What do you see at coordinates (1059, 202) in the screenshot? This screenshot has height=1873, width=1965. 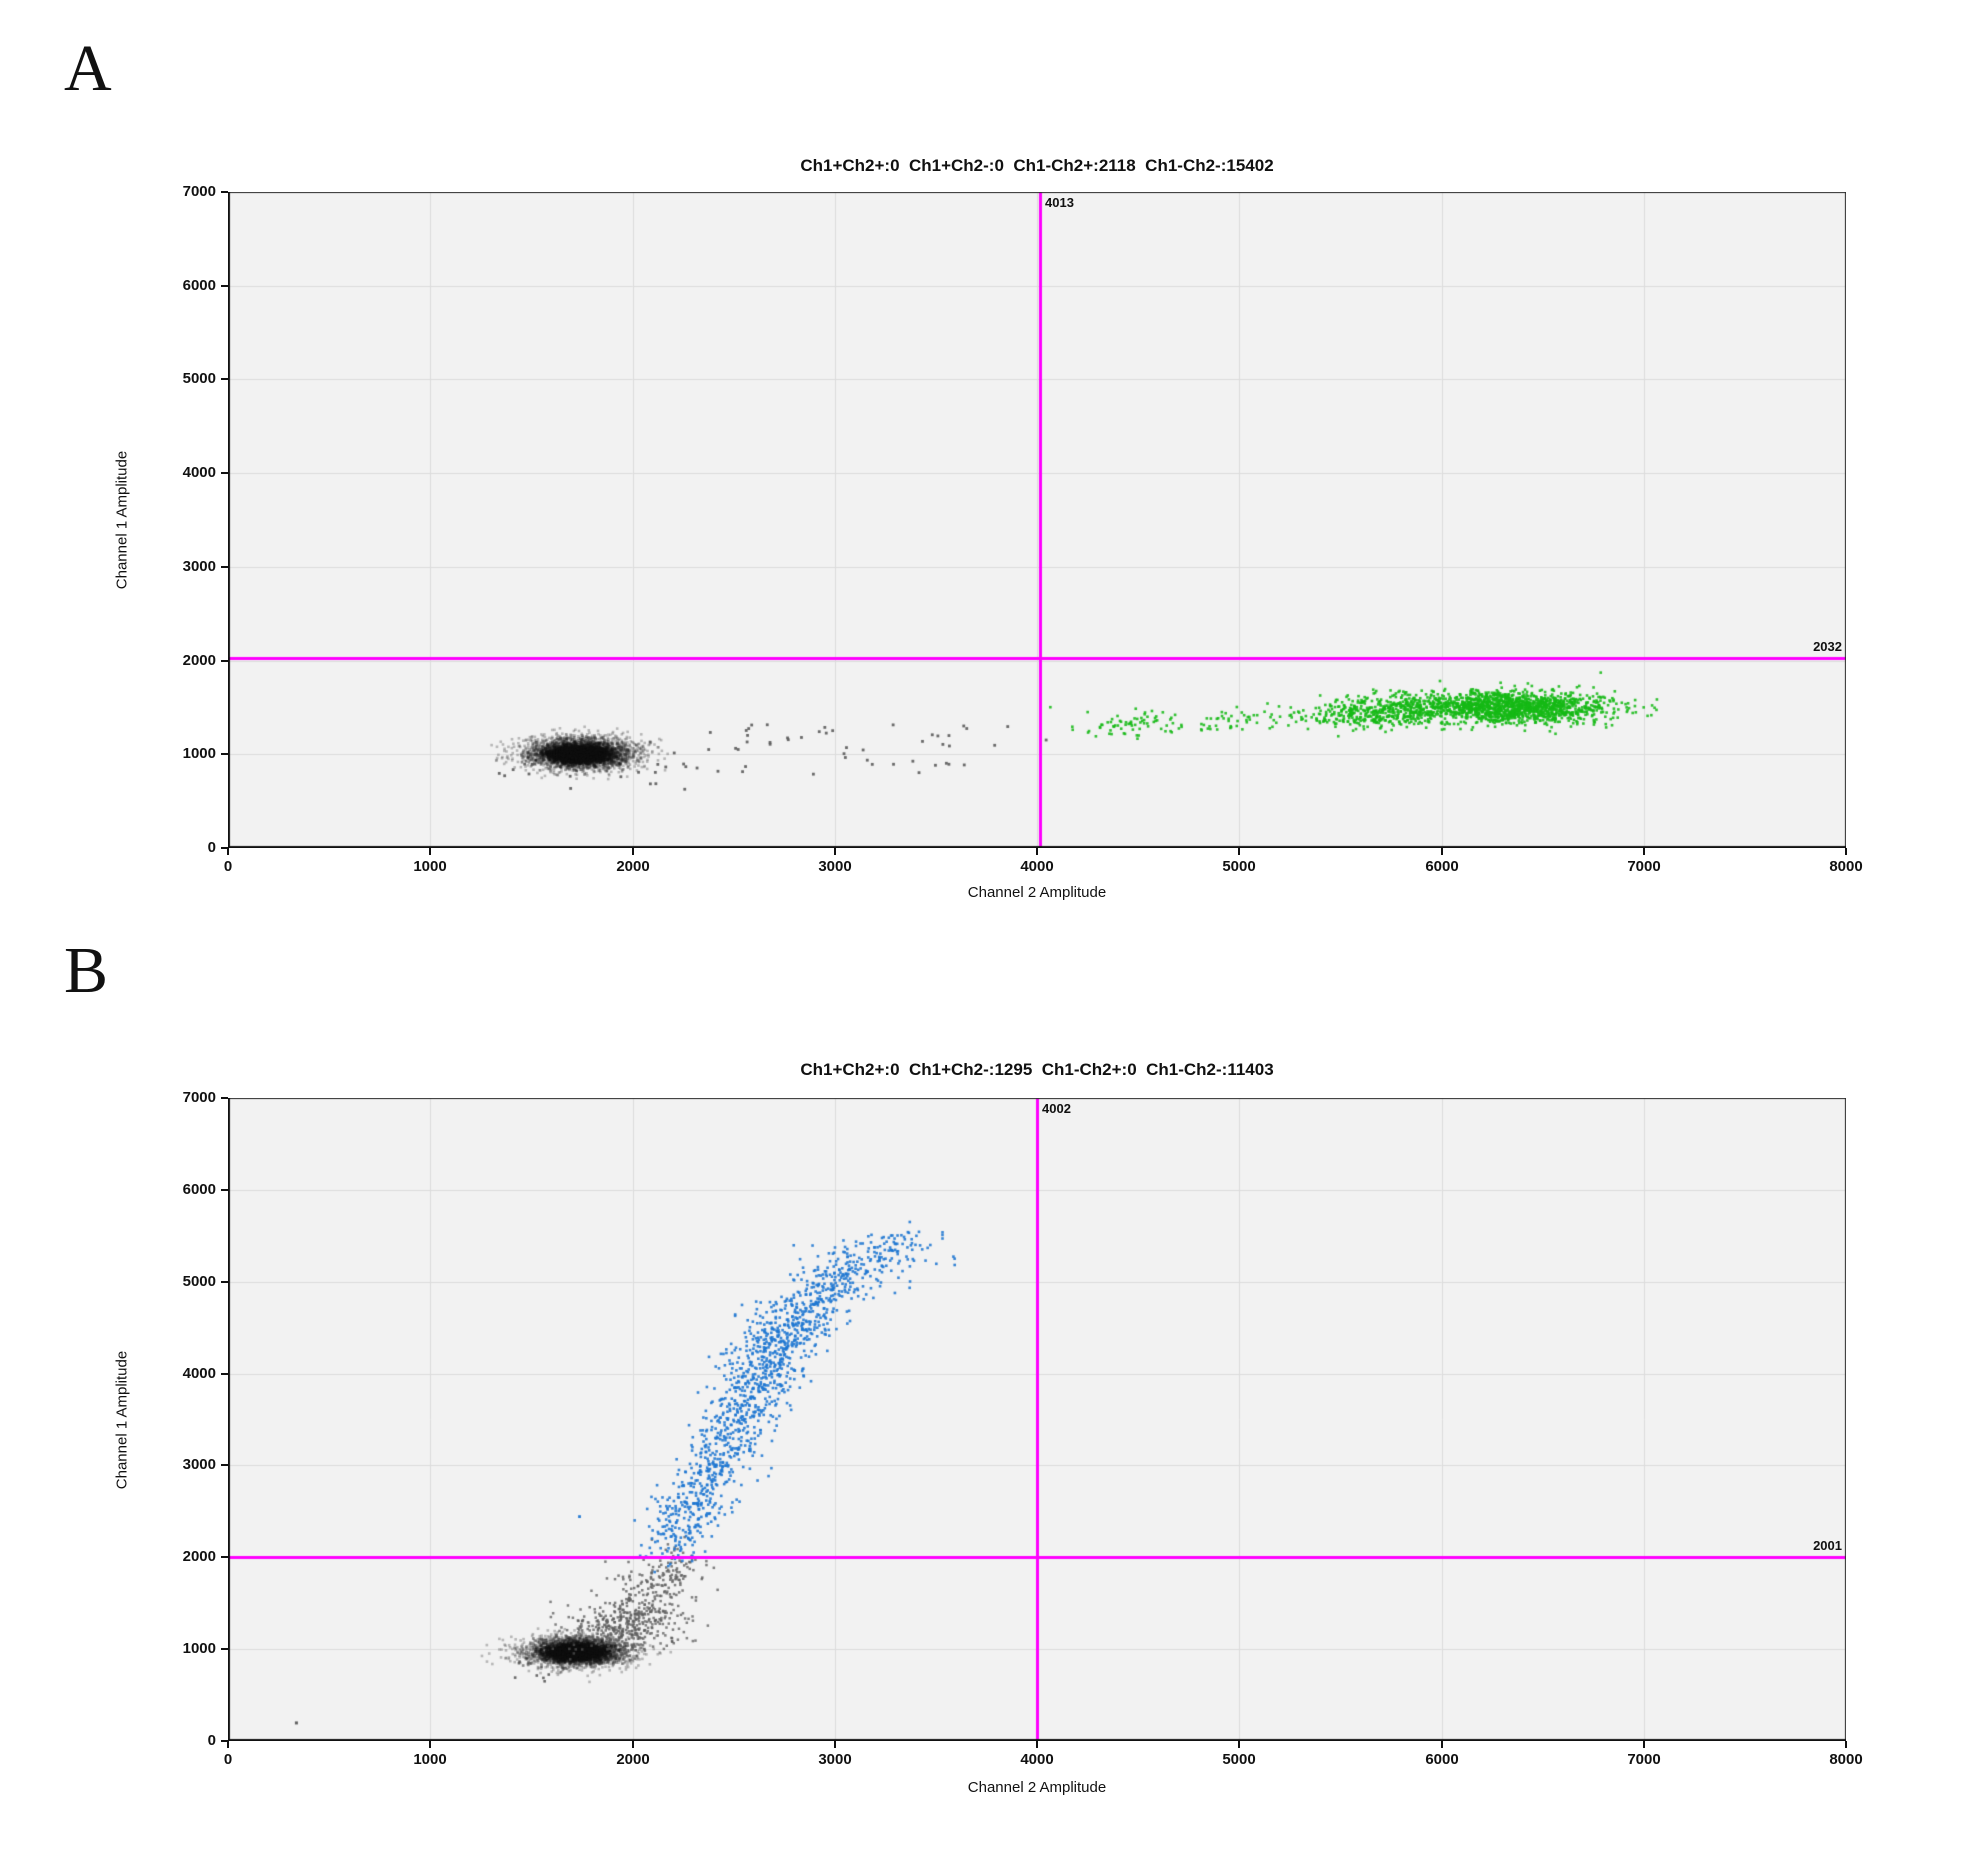 I see `plot-a-x-threshold-label: 4013` at bounding box center [1059, 202].